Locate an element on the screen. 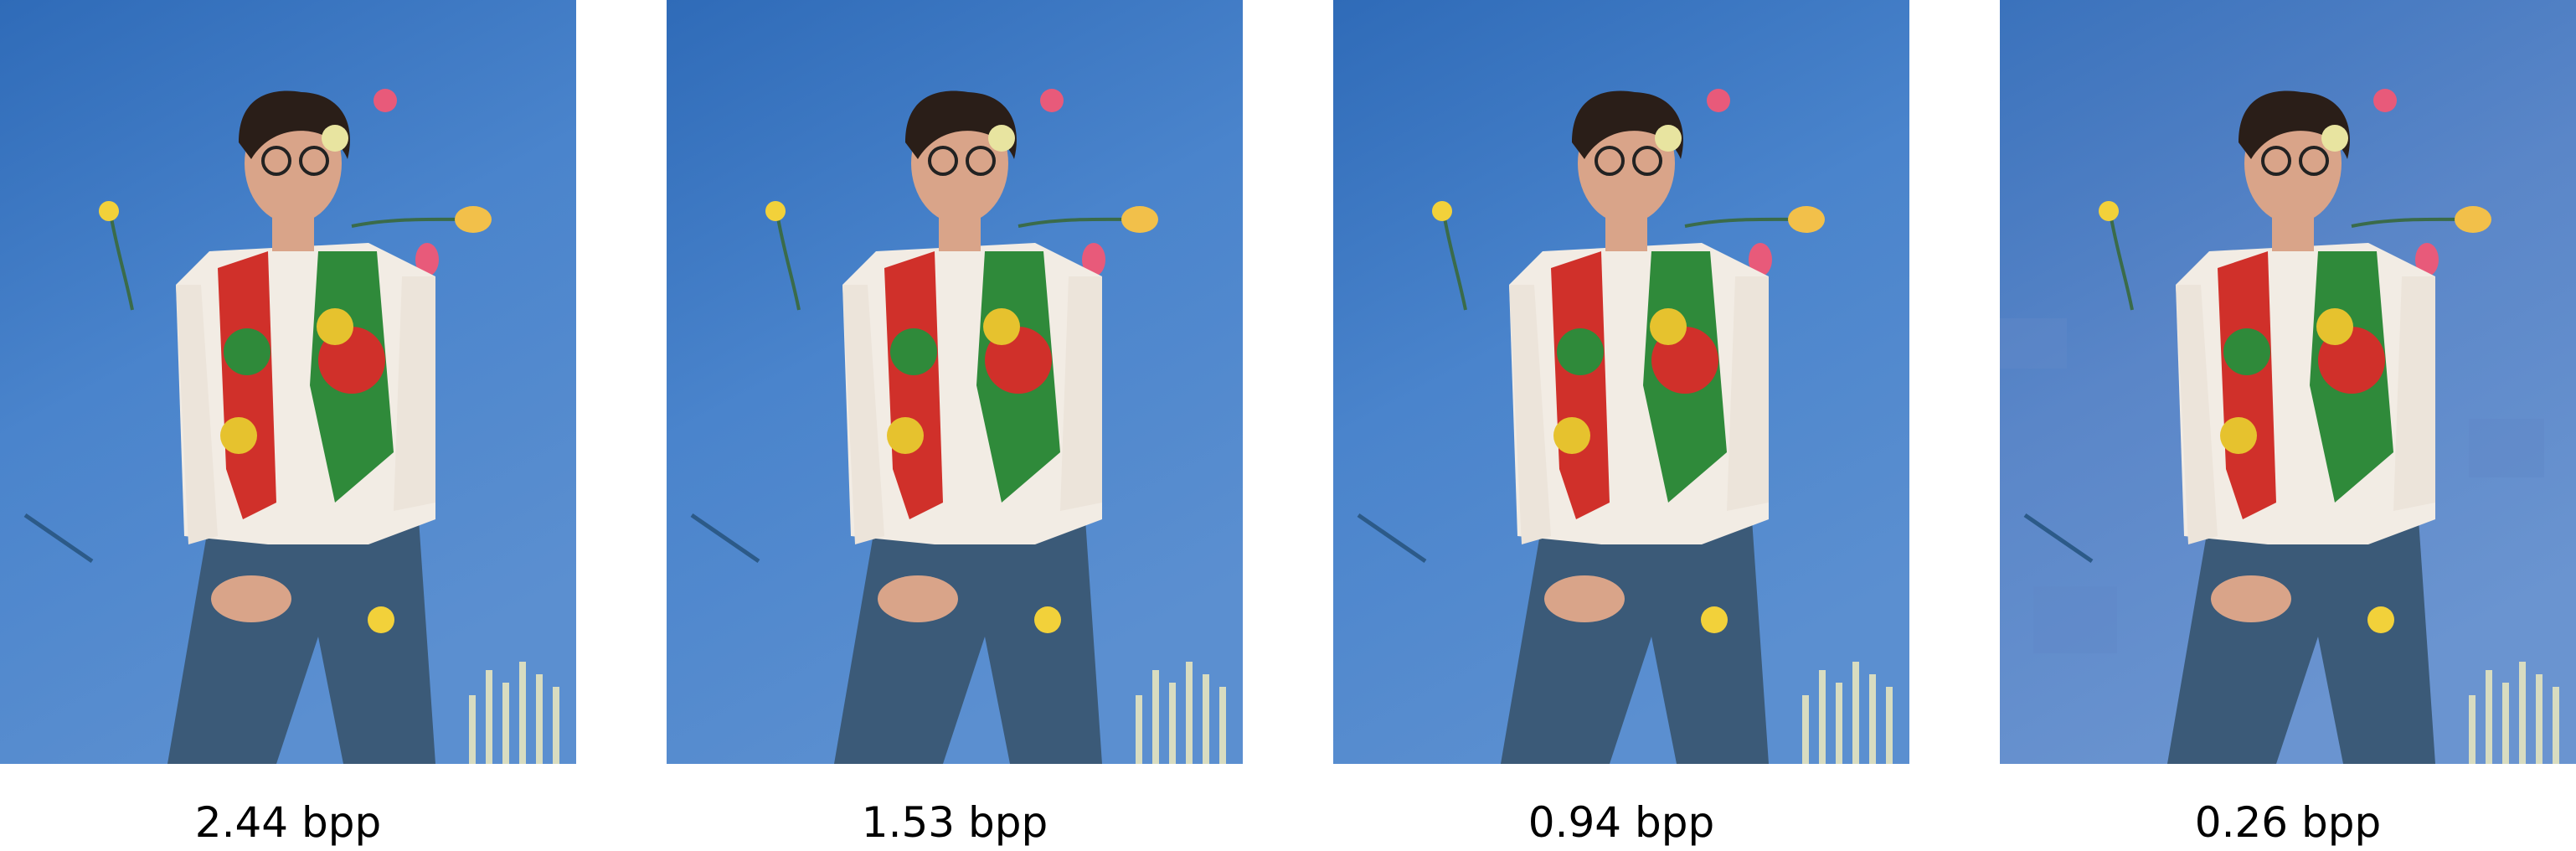  bitrate-caption: 2.44 bpp is located at coordinates (288, 822).